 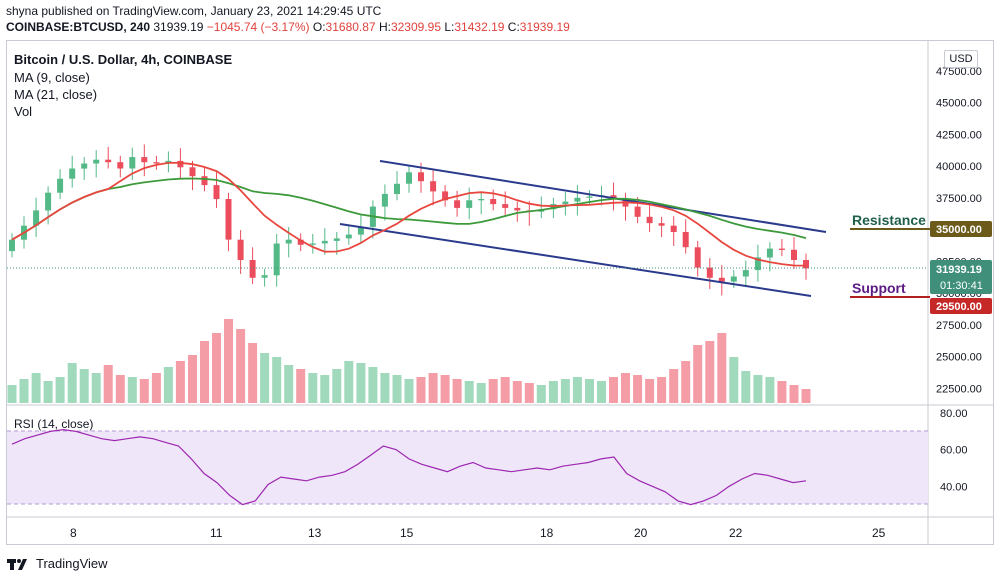 What do you see at coordinates (479, 27) in the screenshot?
I see `low-value: 31432.19` at bounding box center [479, 27].